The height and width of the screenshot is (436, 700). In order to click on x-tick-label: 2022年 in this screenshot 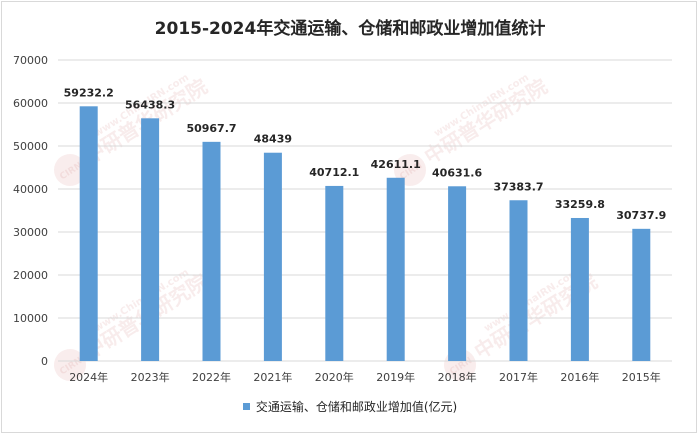, I will do `click(211, 377)`.